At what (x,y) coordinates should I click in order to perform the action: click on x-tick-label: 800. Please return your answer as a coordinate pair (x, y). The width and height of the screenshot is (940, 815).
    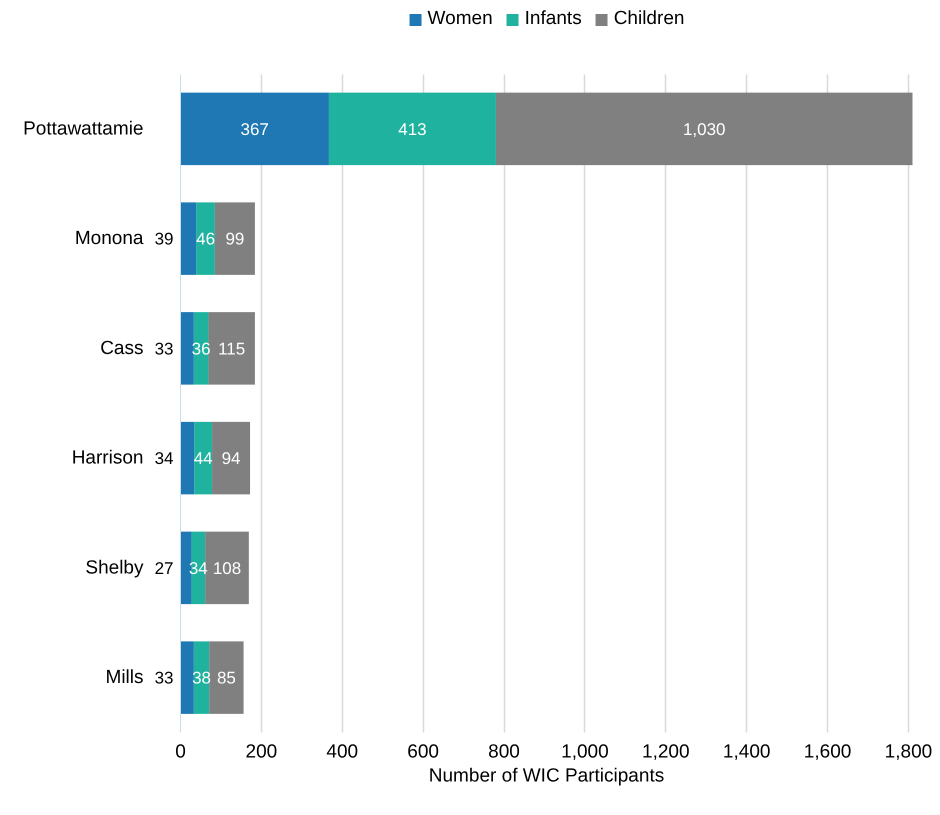
    Looking at the image, I should click on (504, 752).